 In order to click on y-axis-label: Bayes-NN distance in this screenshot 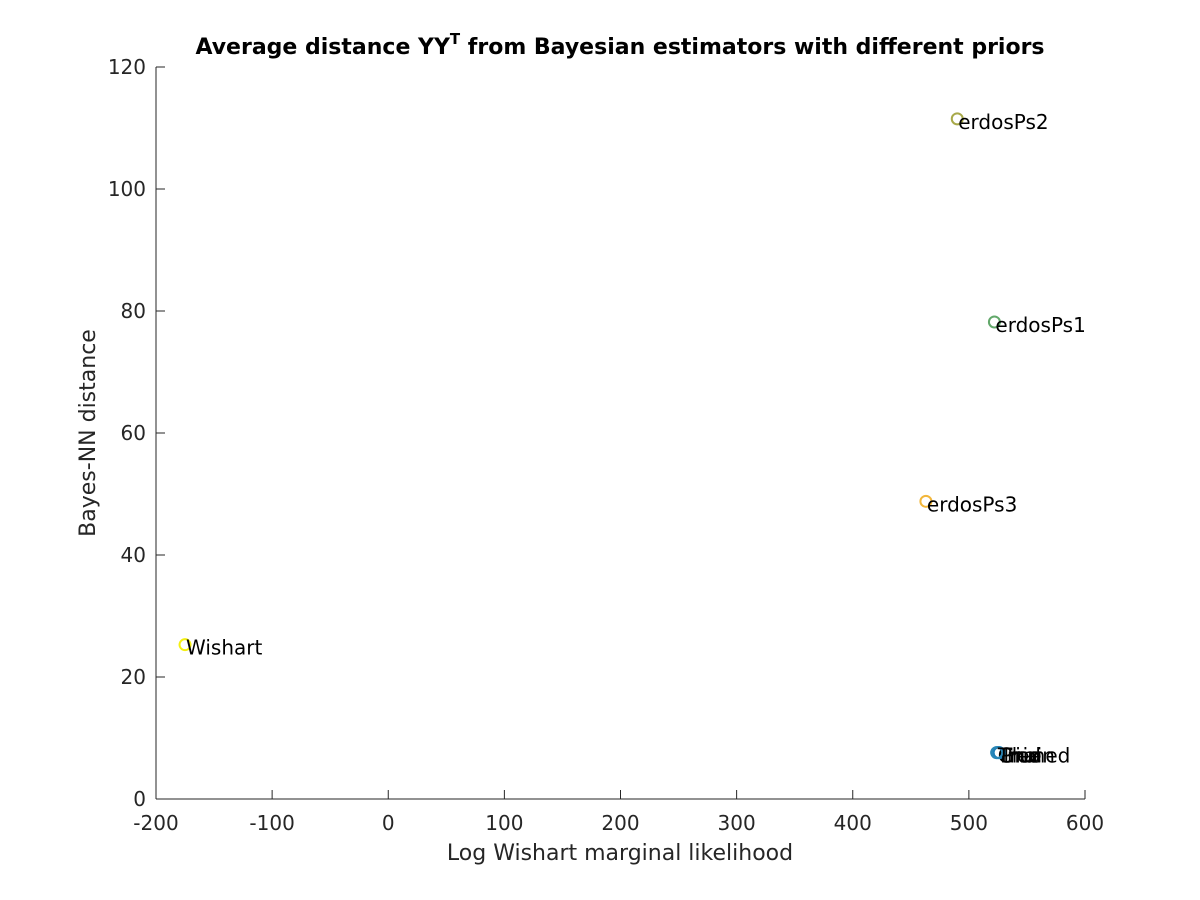, I will do `click(88, 433)`.